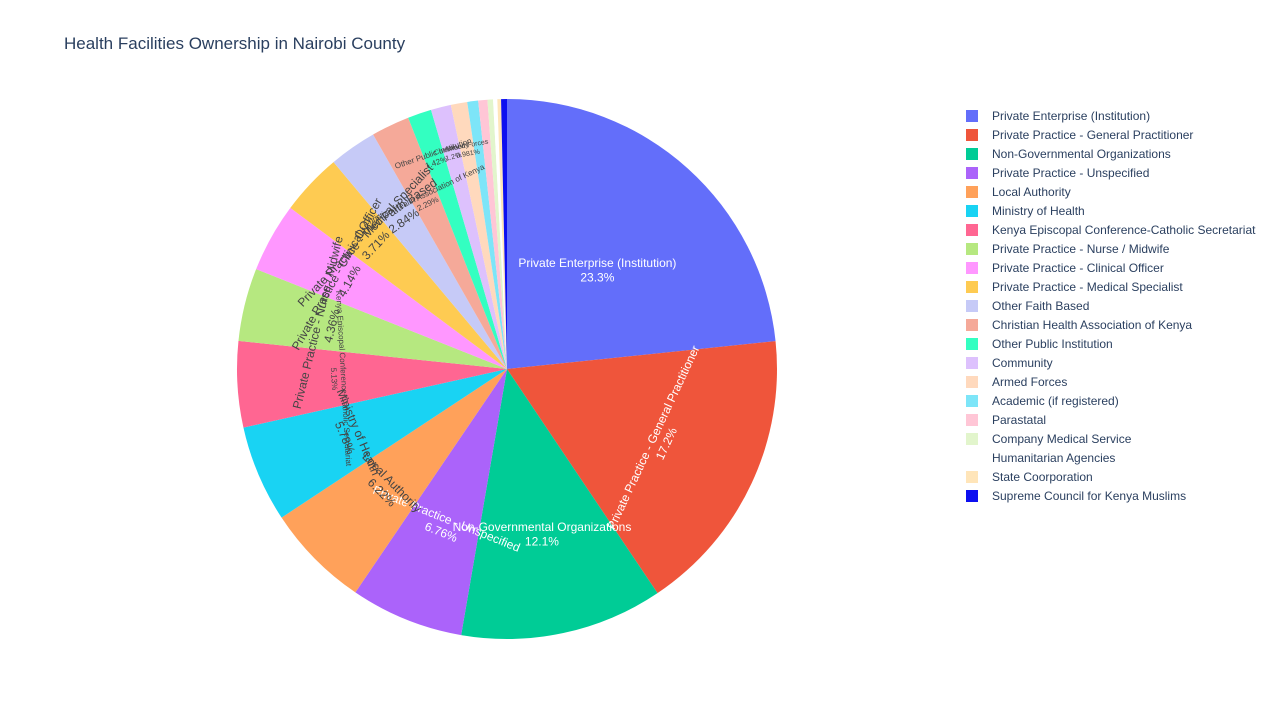 This screenshot has height=720, width=1280. I want to click on slice-percent-text: 5.13%, so click(334, 378).